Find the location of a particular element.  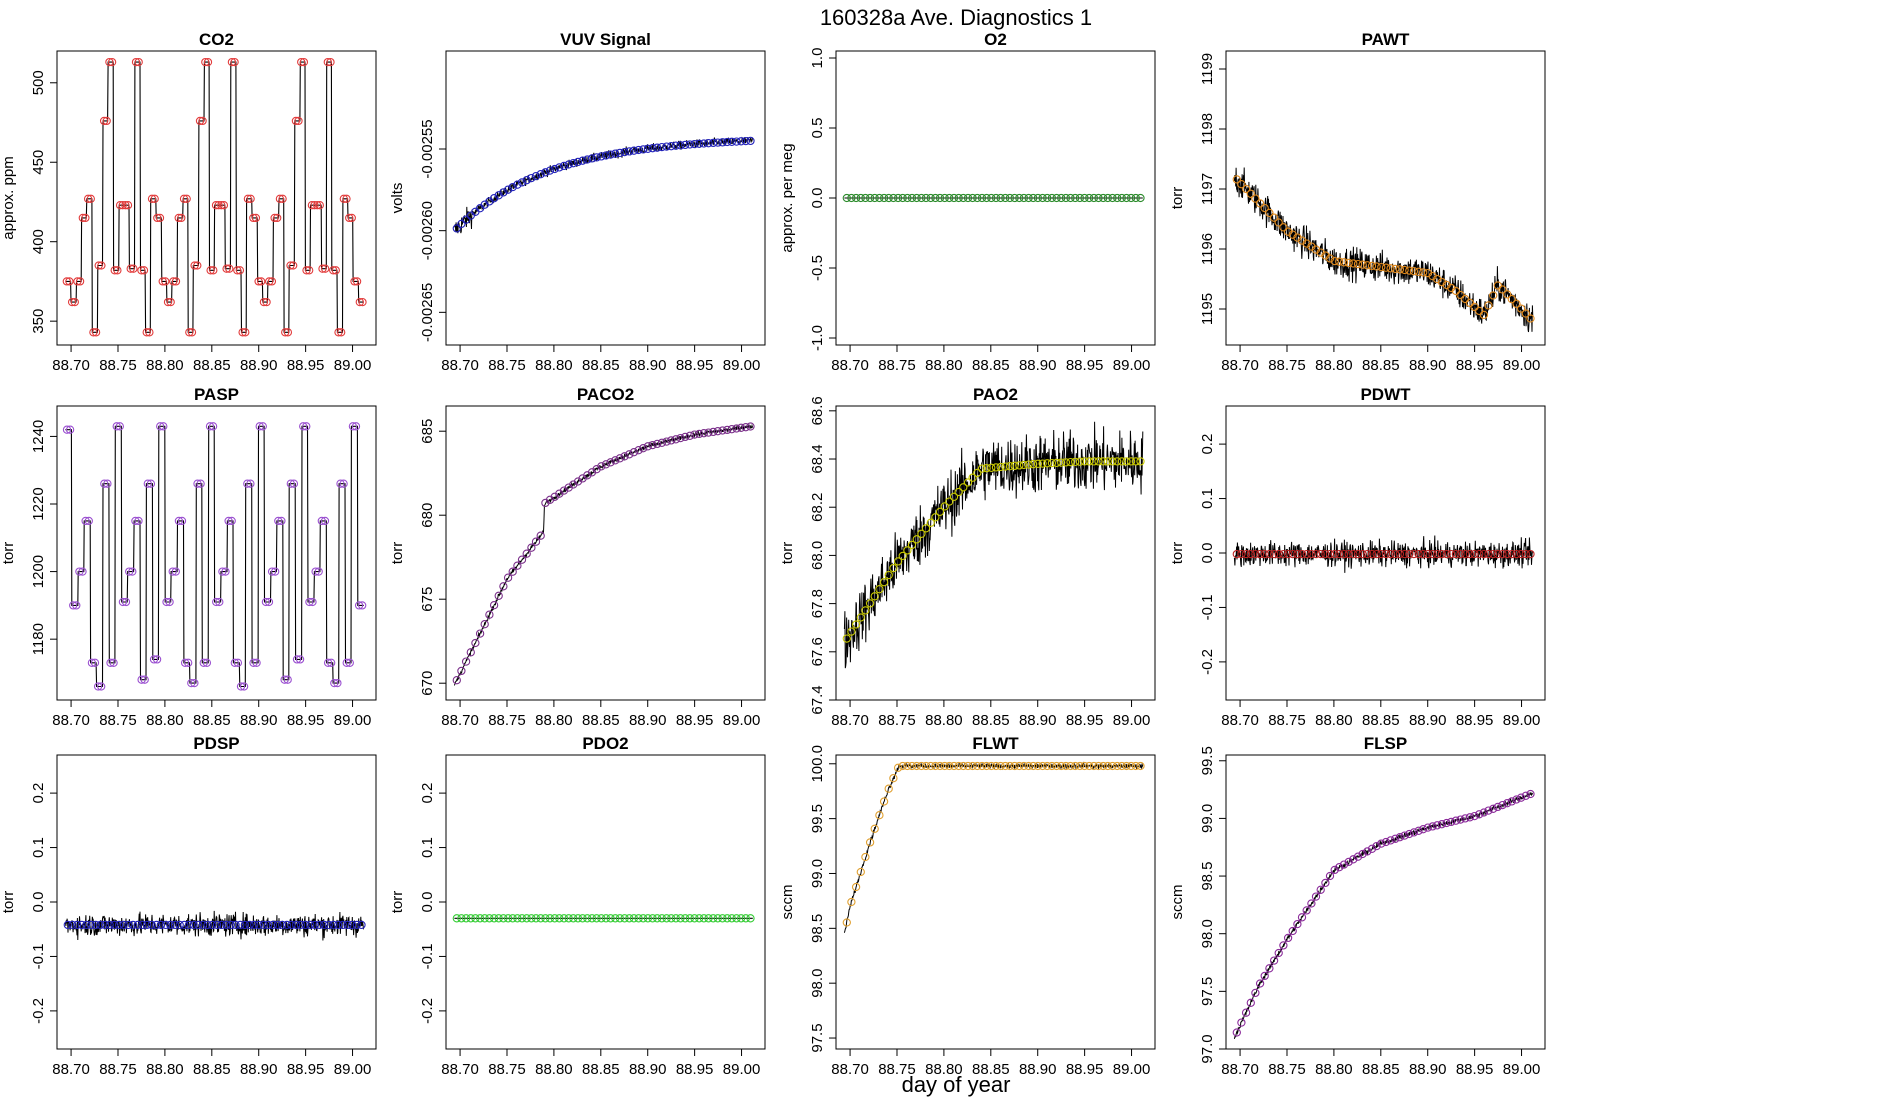

plot-frame is located at coordinates (605, 198).